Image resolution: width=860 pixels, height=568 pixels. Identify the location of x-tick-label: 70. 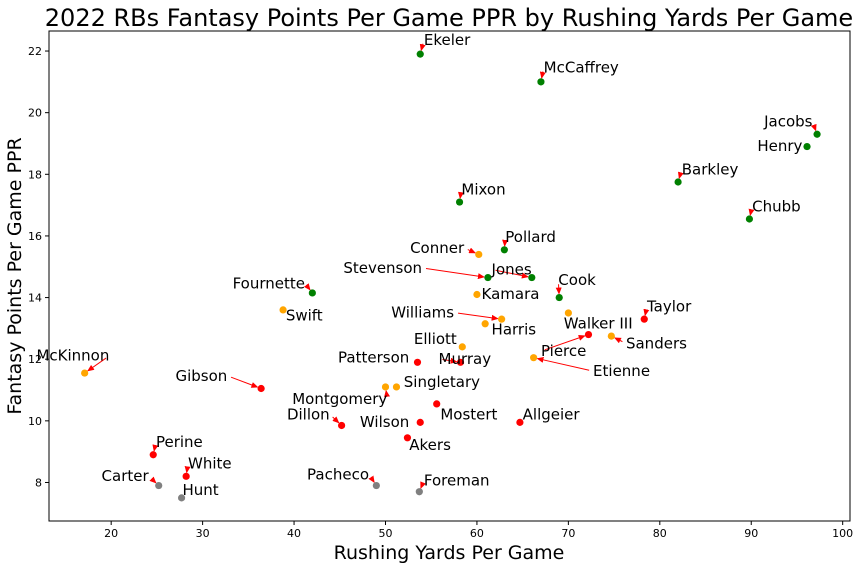
(568, 533).